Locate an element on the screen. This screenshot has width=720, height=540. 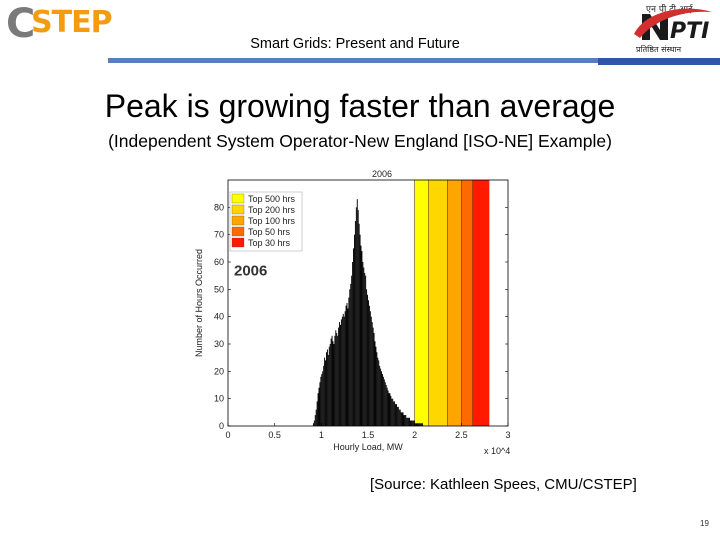
y-tick-label: 20 is located at coordinates (219, 371).